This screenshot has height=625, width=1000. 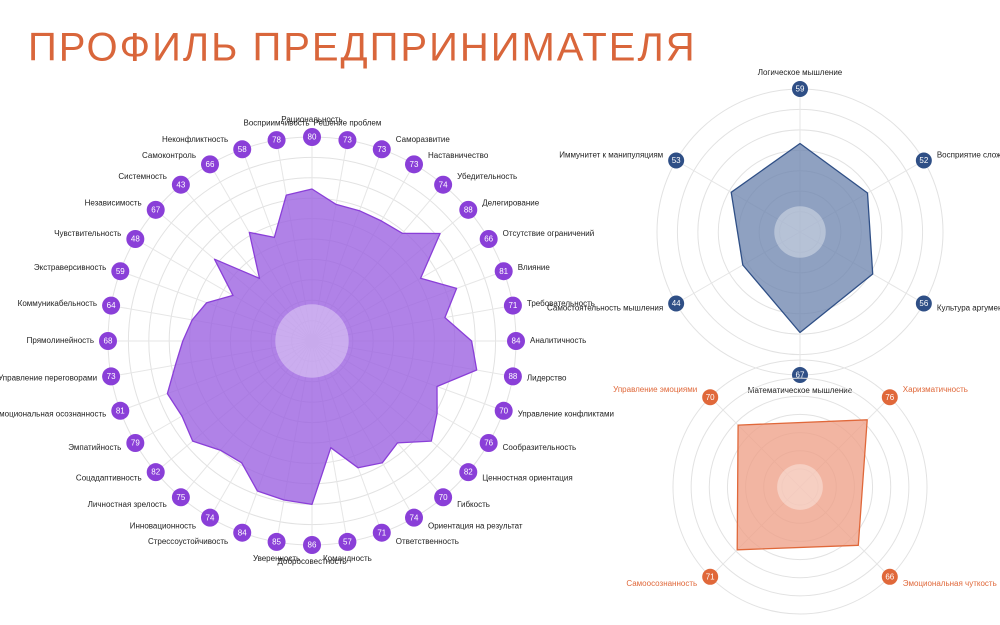 I want to click on axis-label: Стрессоустойчивость, so click(x=188, y=541).